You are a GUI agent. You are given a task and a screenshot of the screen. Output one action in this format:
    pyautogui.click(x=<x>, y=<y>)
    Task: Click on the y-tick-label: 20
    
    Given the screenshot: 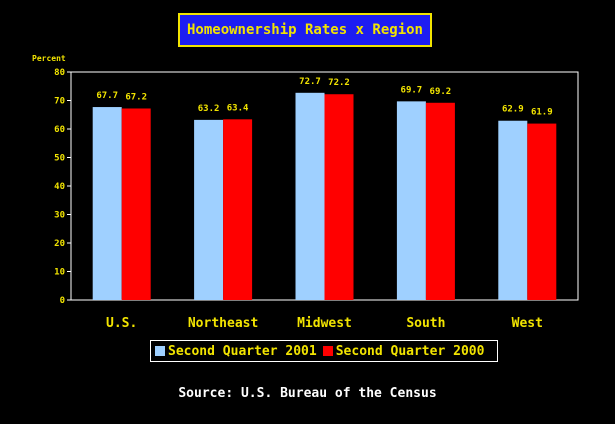 What is the action you would take?
    pyautogui.click(x=59, y=244)
    